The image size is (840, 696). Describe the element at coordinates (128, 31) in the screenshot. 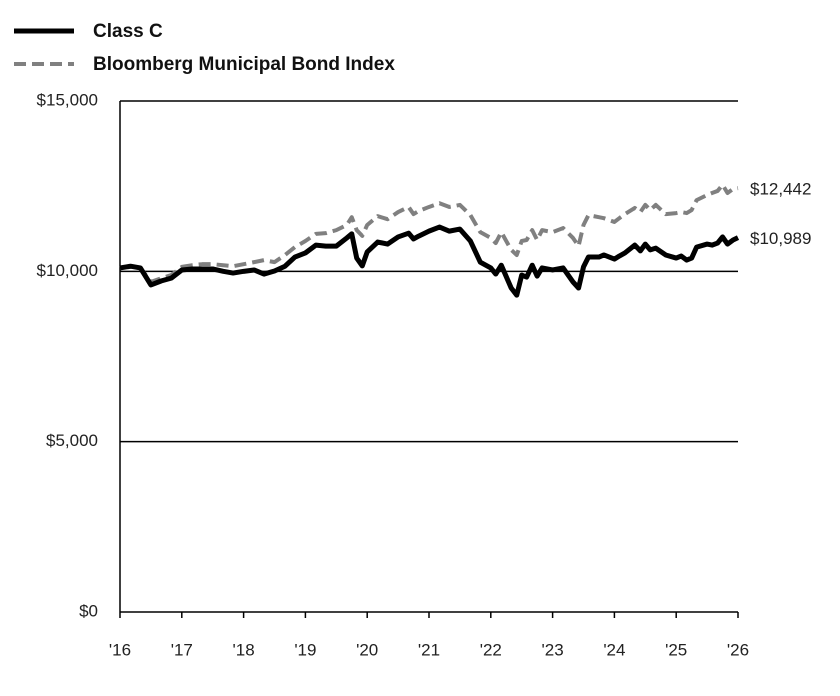

I see `legend-text: Class C` at that location.